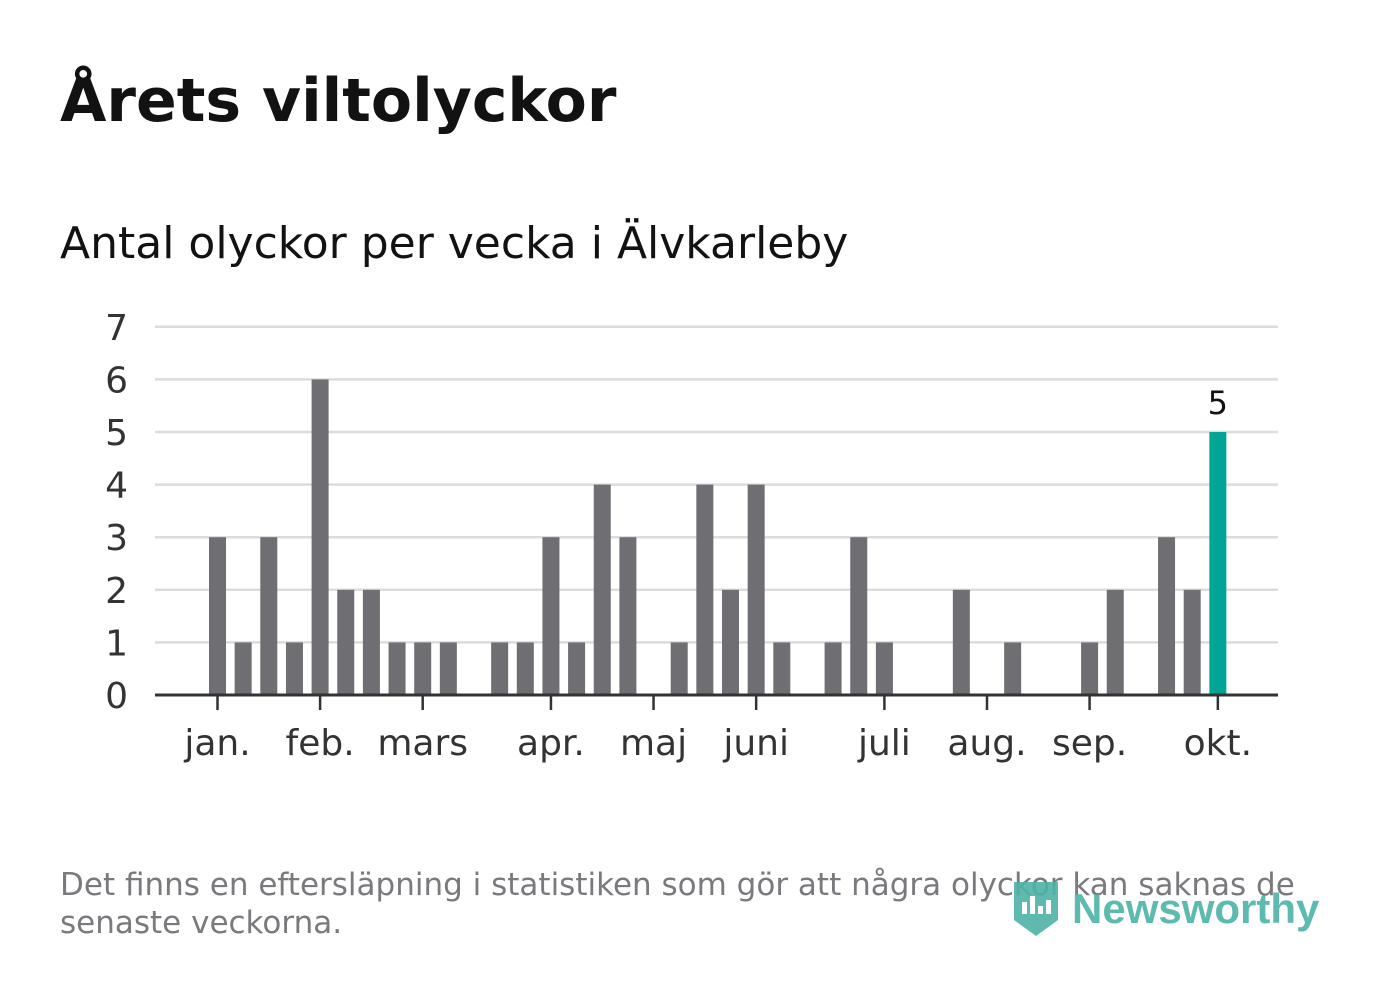  I want to click on newsworthy-logo-icon, so click(1036, 909).